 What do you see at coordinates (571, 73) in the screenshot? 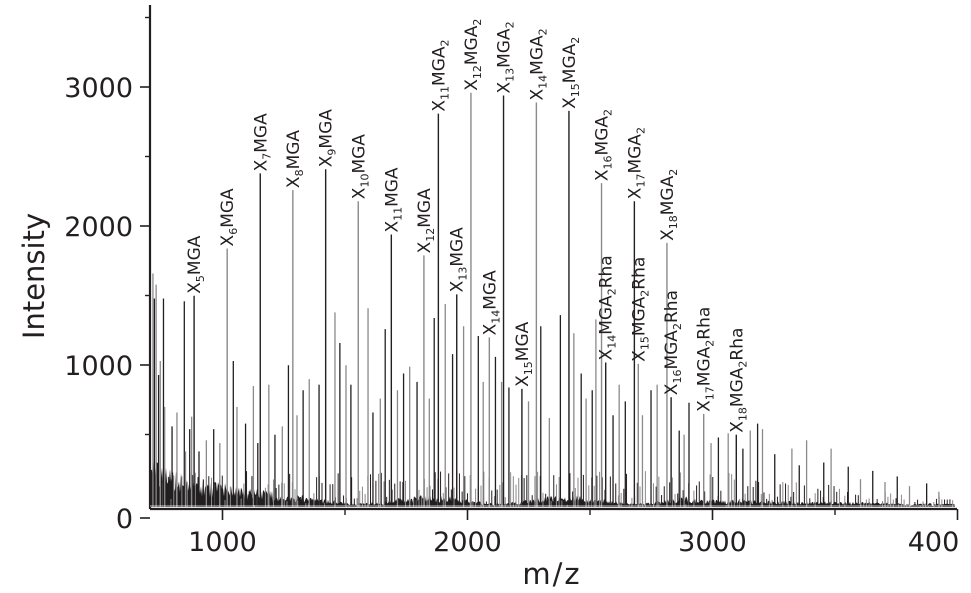
I see `peak-label: X15MGA2` at bounding box center [571, 73].